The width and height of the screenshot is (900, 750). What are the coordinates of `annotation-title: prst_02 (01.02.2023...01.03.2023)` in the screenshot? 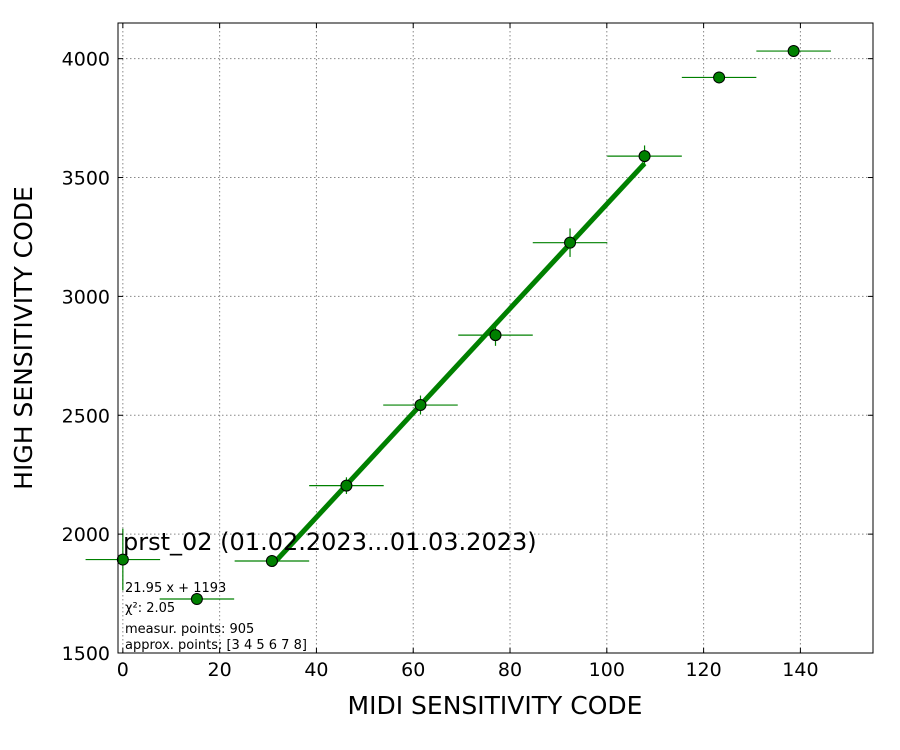 It's located at (330, 542).